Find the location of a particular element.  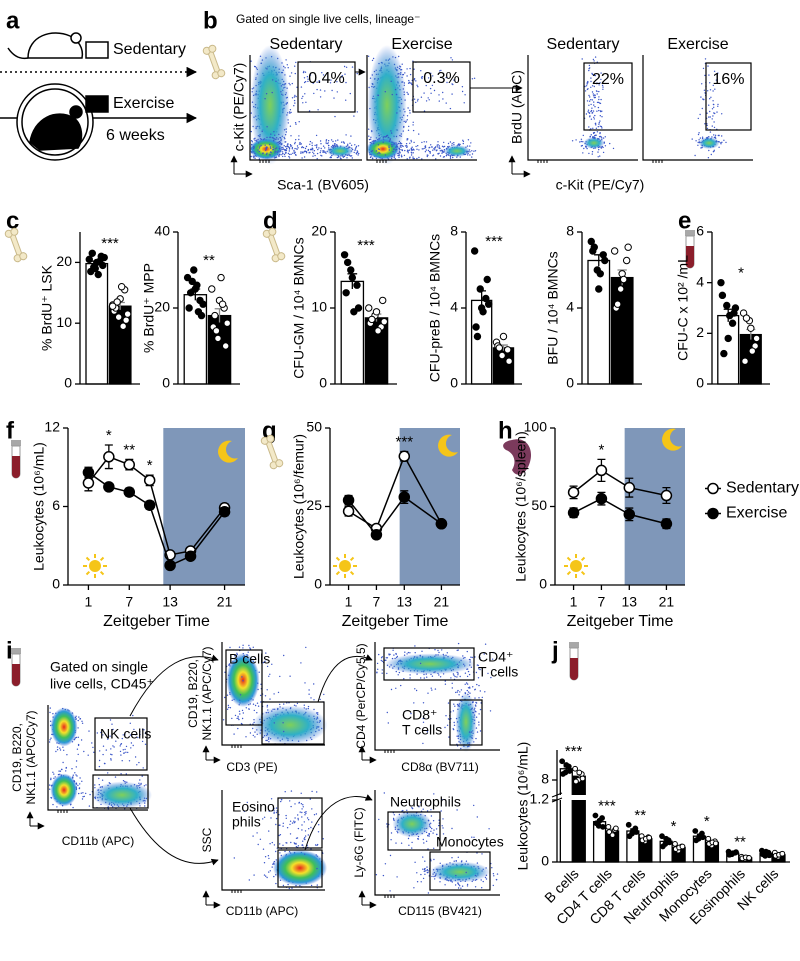

gate-percent: 16% is located at coordinates (728, 79).